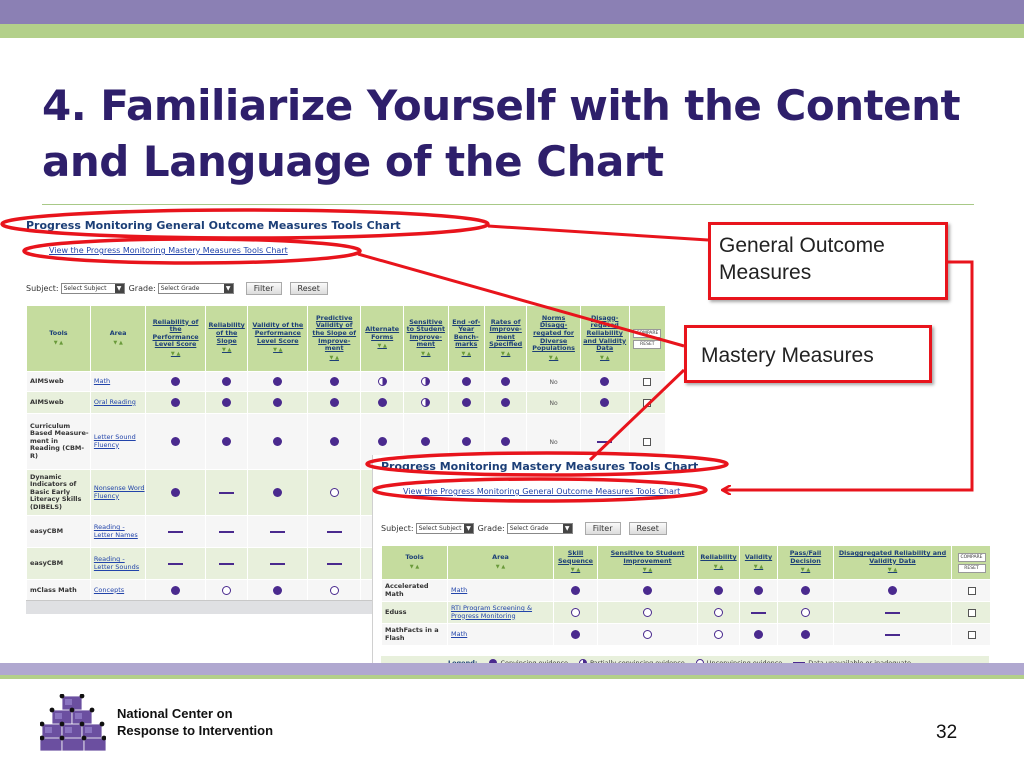 Image resolution: width=1024 pixels, height=768 pixels. What do you see at coordinates (505, 338) in the screenshot?
I see `gom-column-header: Rates of Improve-ment Specified ▼ ▲` at bounding box center [505, 338].